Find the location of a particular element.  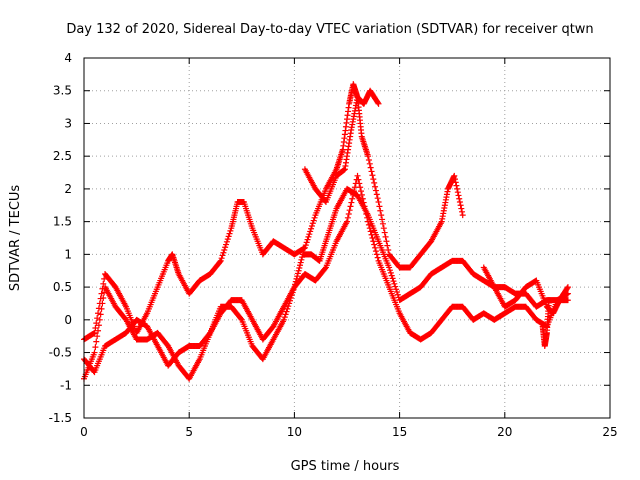

y-tick-label: 0 is located at coordinates (68, 320).